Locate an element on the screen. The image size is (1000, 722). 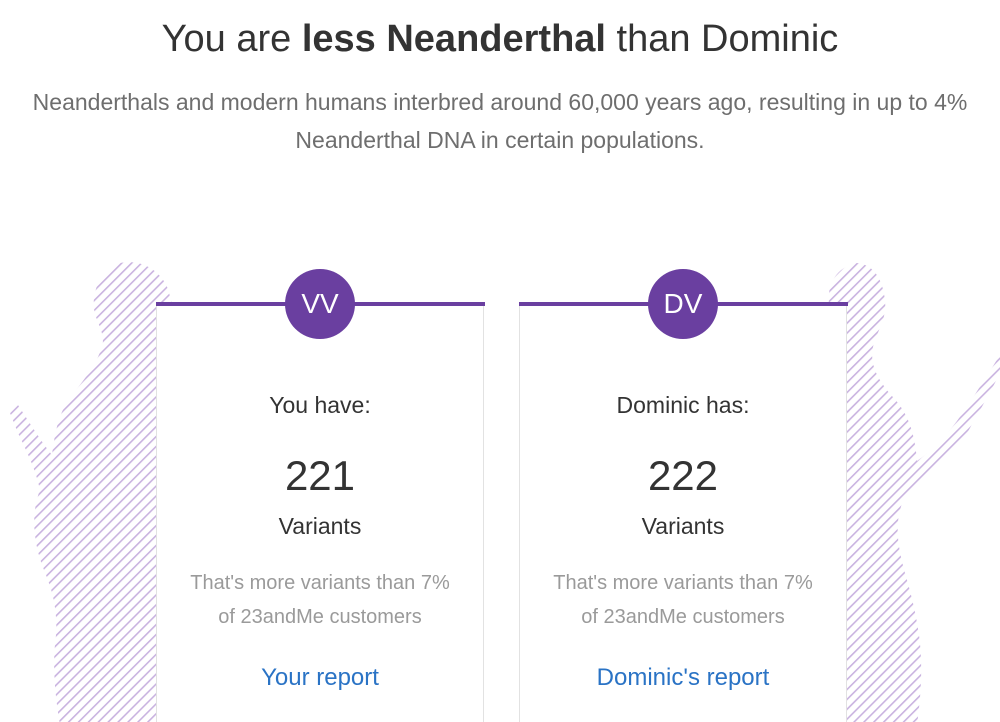
title-emphasis: less Neanderthal is located at coordinates (453, 39).